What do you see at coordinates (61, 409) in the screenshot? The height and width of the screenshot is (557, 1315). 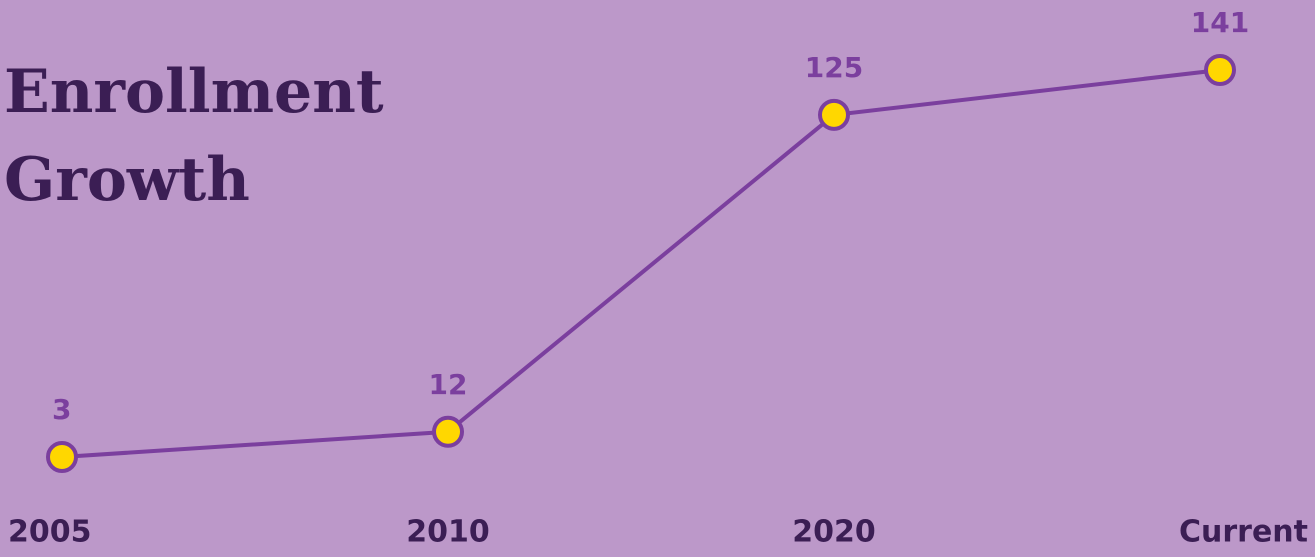 I see `data-label: 3` at bounding box center [61, 409].